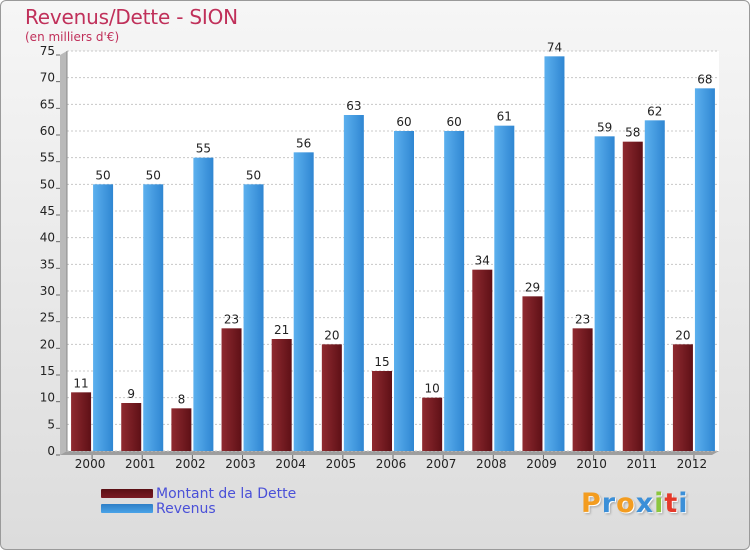 The image size is (750, 550). Describe the element at coordinates (341, 464) in the screenshot. I see `x-tick-label: 2005` at that location.